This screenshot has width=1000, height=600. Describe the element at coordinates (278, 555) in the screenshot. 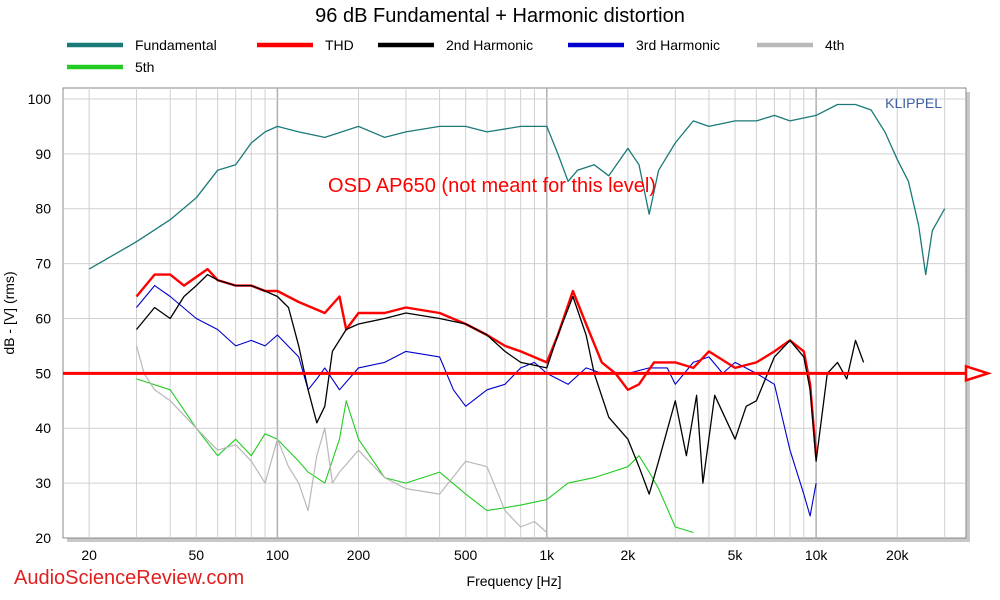

I see `x-tick-label: 100` at that location.